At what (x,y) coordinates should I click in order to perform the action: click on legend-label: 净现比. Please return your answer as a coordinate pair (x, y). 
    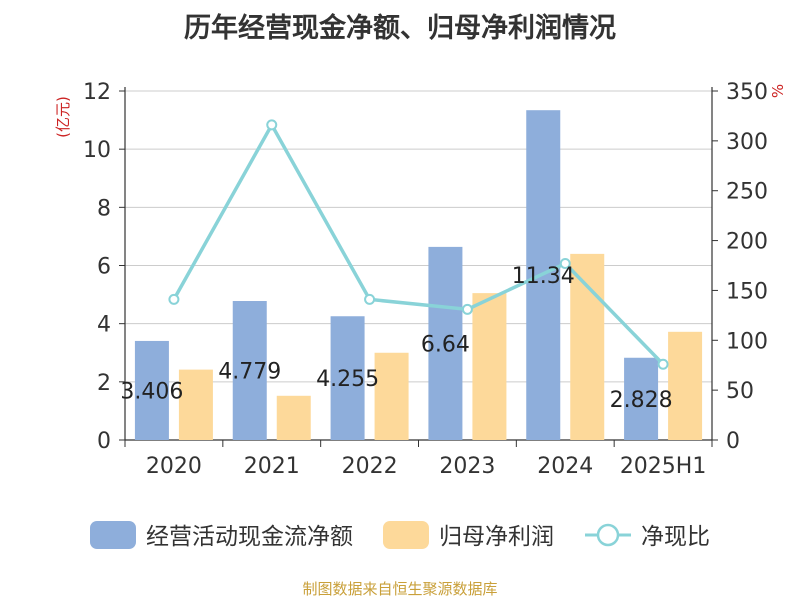
    Looking at the image, I should click on (675, 537).